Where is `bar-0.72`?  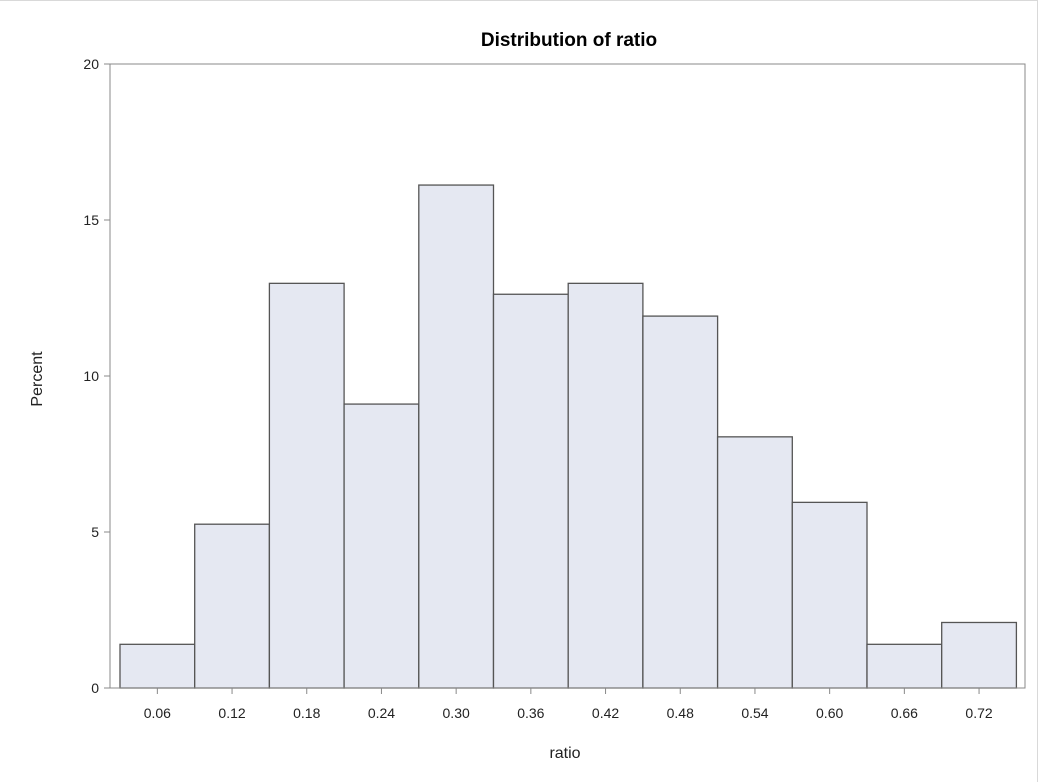
bar-0.72 is located at coordinates (979, 655).